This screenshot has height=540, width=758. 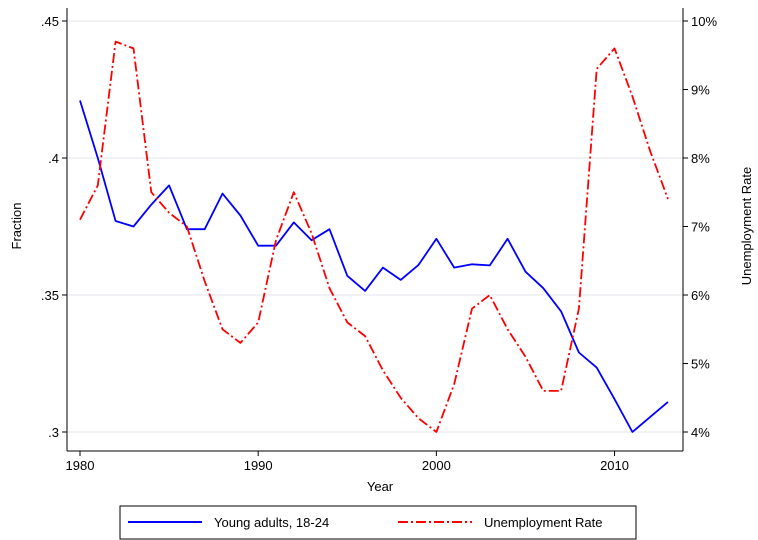 I want to click on legend: Young adults, 18-24 Unemployment Rate, so click(x=378, y=522).